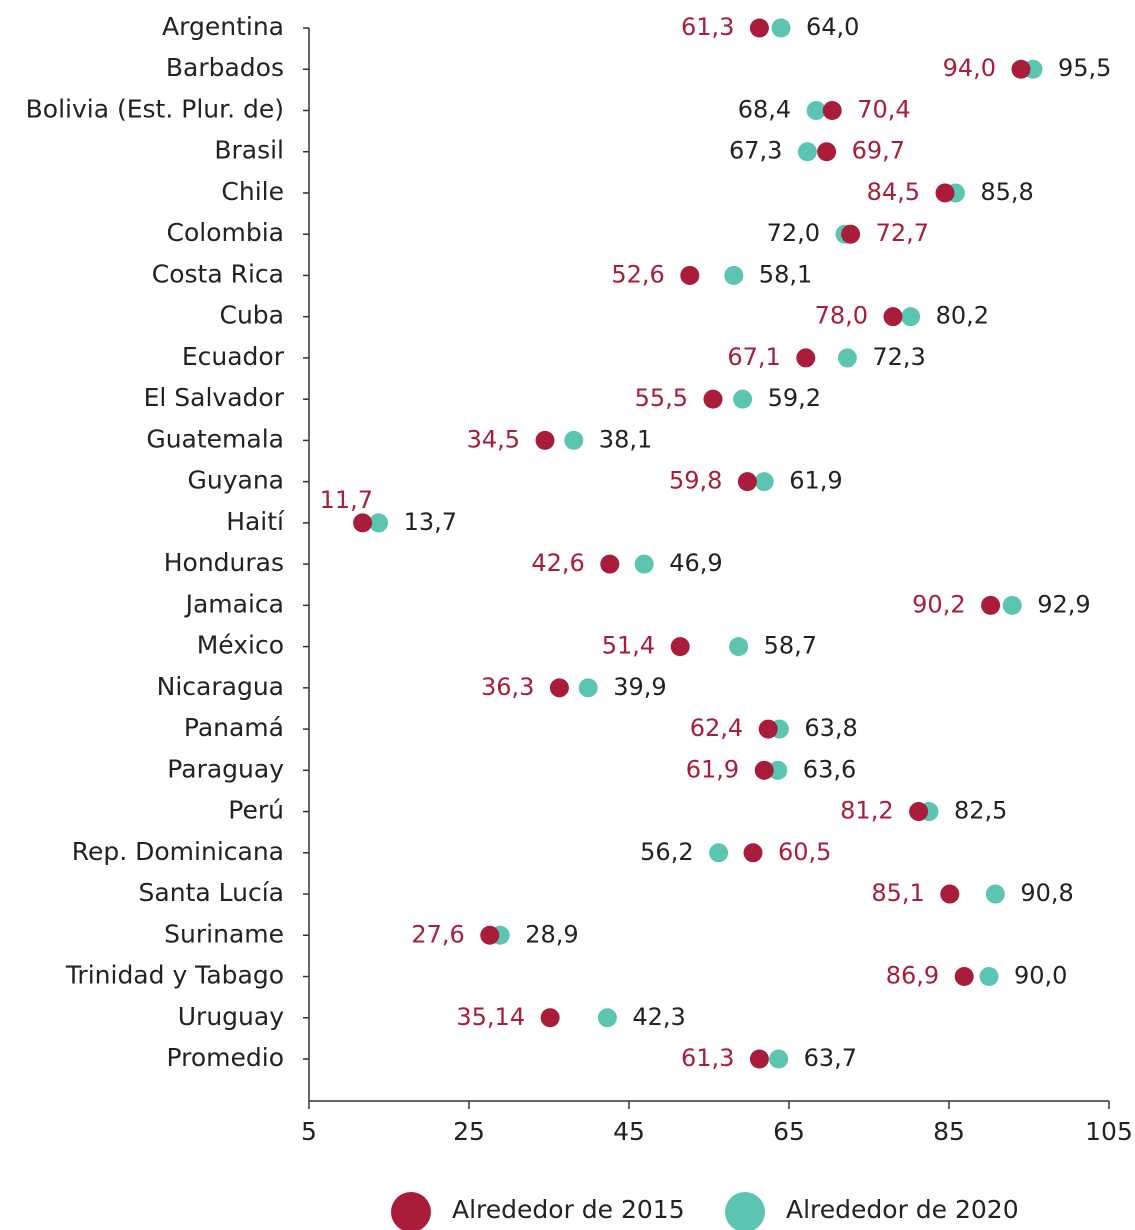 The height and width of the screenshot is (1230, 1135). Describe the element at coordinates (897, 893) in the screenshot. I see `data-label: 85,1` at that location.